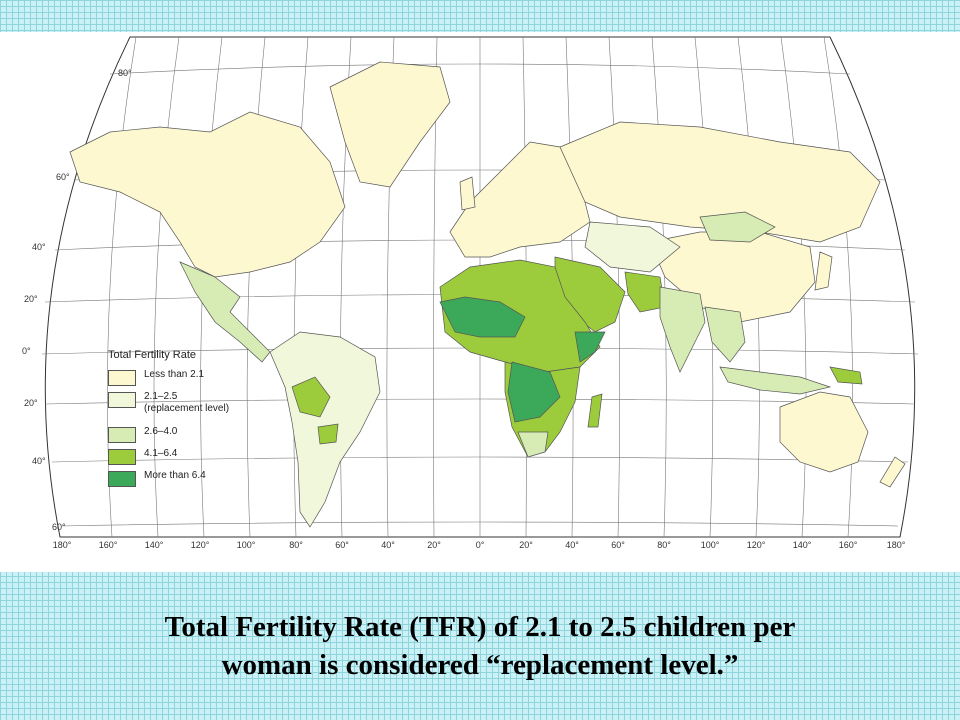 The width and height of the screenshot is (960, 720). Describe the element at coordinates (198, 456) in the screenshot. I see `legend-item: 4.1–6.4` at that location.